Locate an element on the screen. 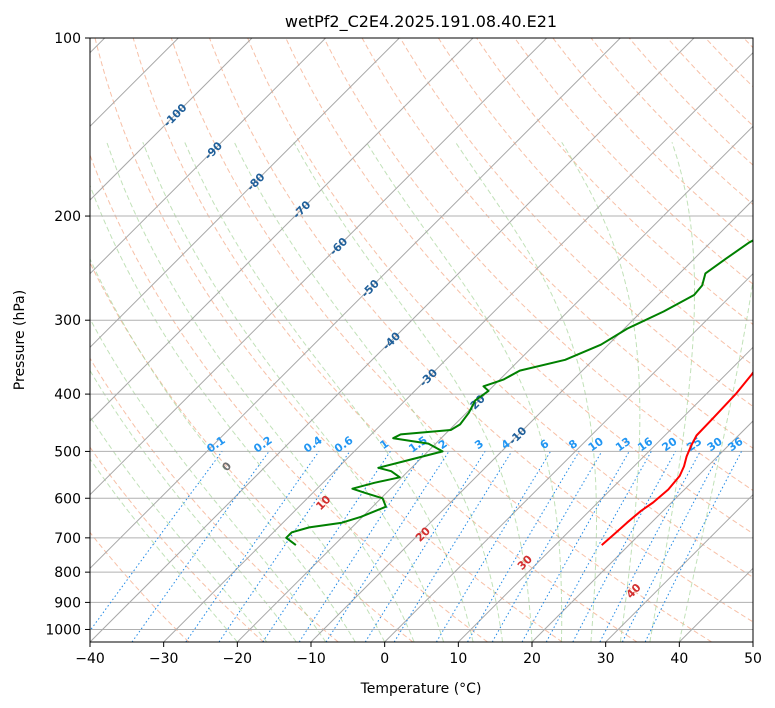 The height and width of the screenshot is (708, 775). y-tick-label: 900 is located at coordinates (67, 603).